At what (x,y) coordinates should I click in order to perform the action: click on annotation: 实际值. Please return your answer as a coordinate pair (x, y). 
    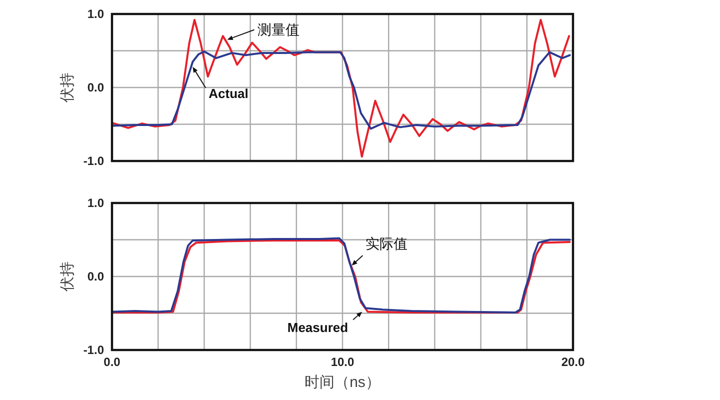
    Looking at the image, I should click on (387, 243).